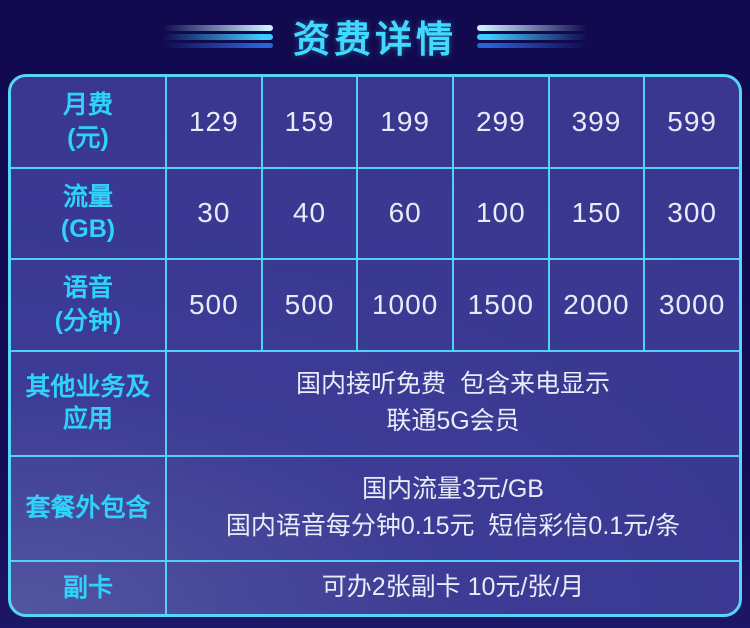 The width and height of the screenshot is (750, 628). I want to click on page-title: 资费详情, so click(375, 39).